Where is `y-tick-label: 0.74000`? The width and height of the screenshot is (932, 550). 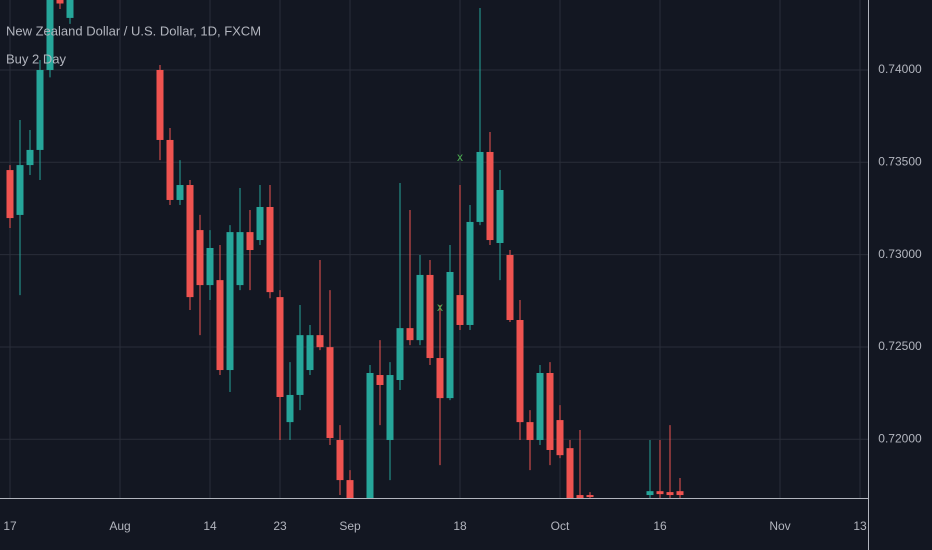
y-tick-label: 0.74000 is located at coordinates (900, 69).